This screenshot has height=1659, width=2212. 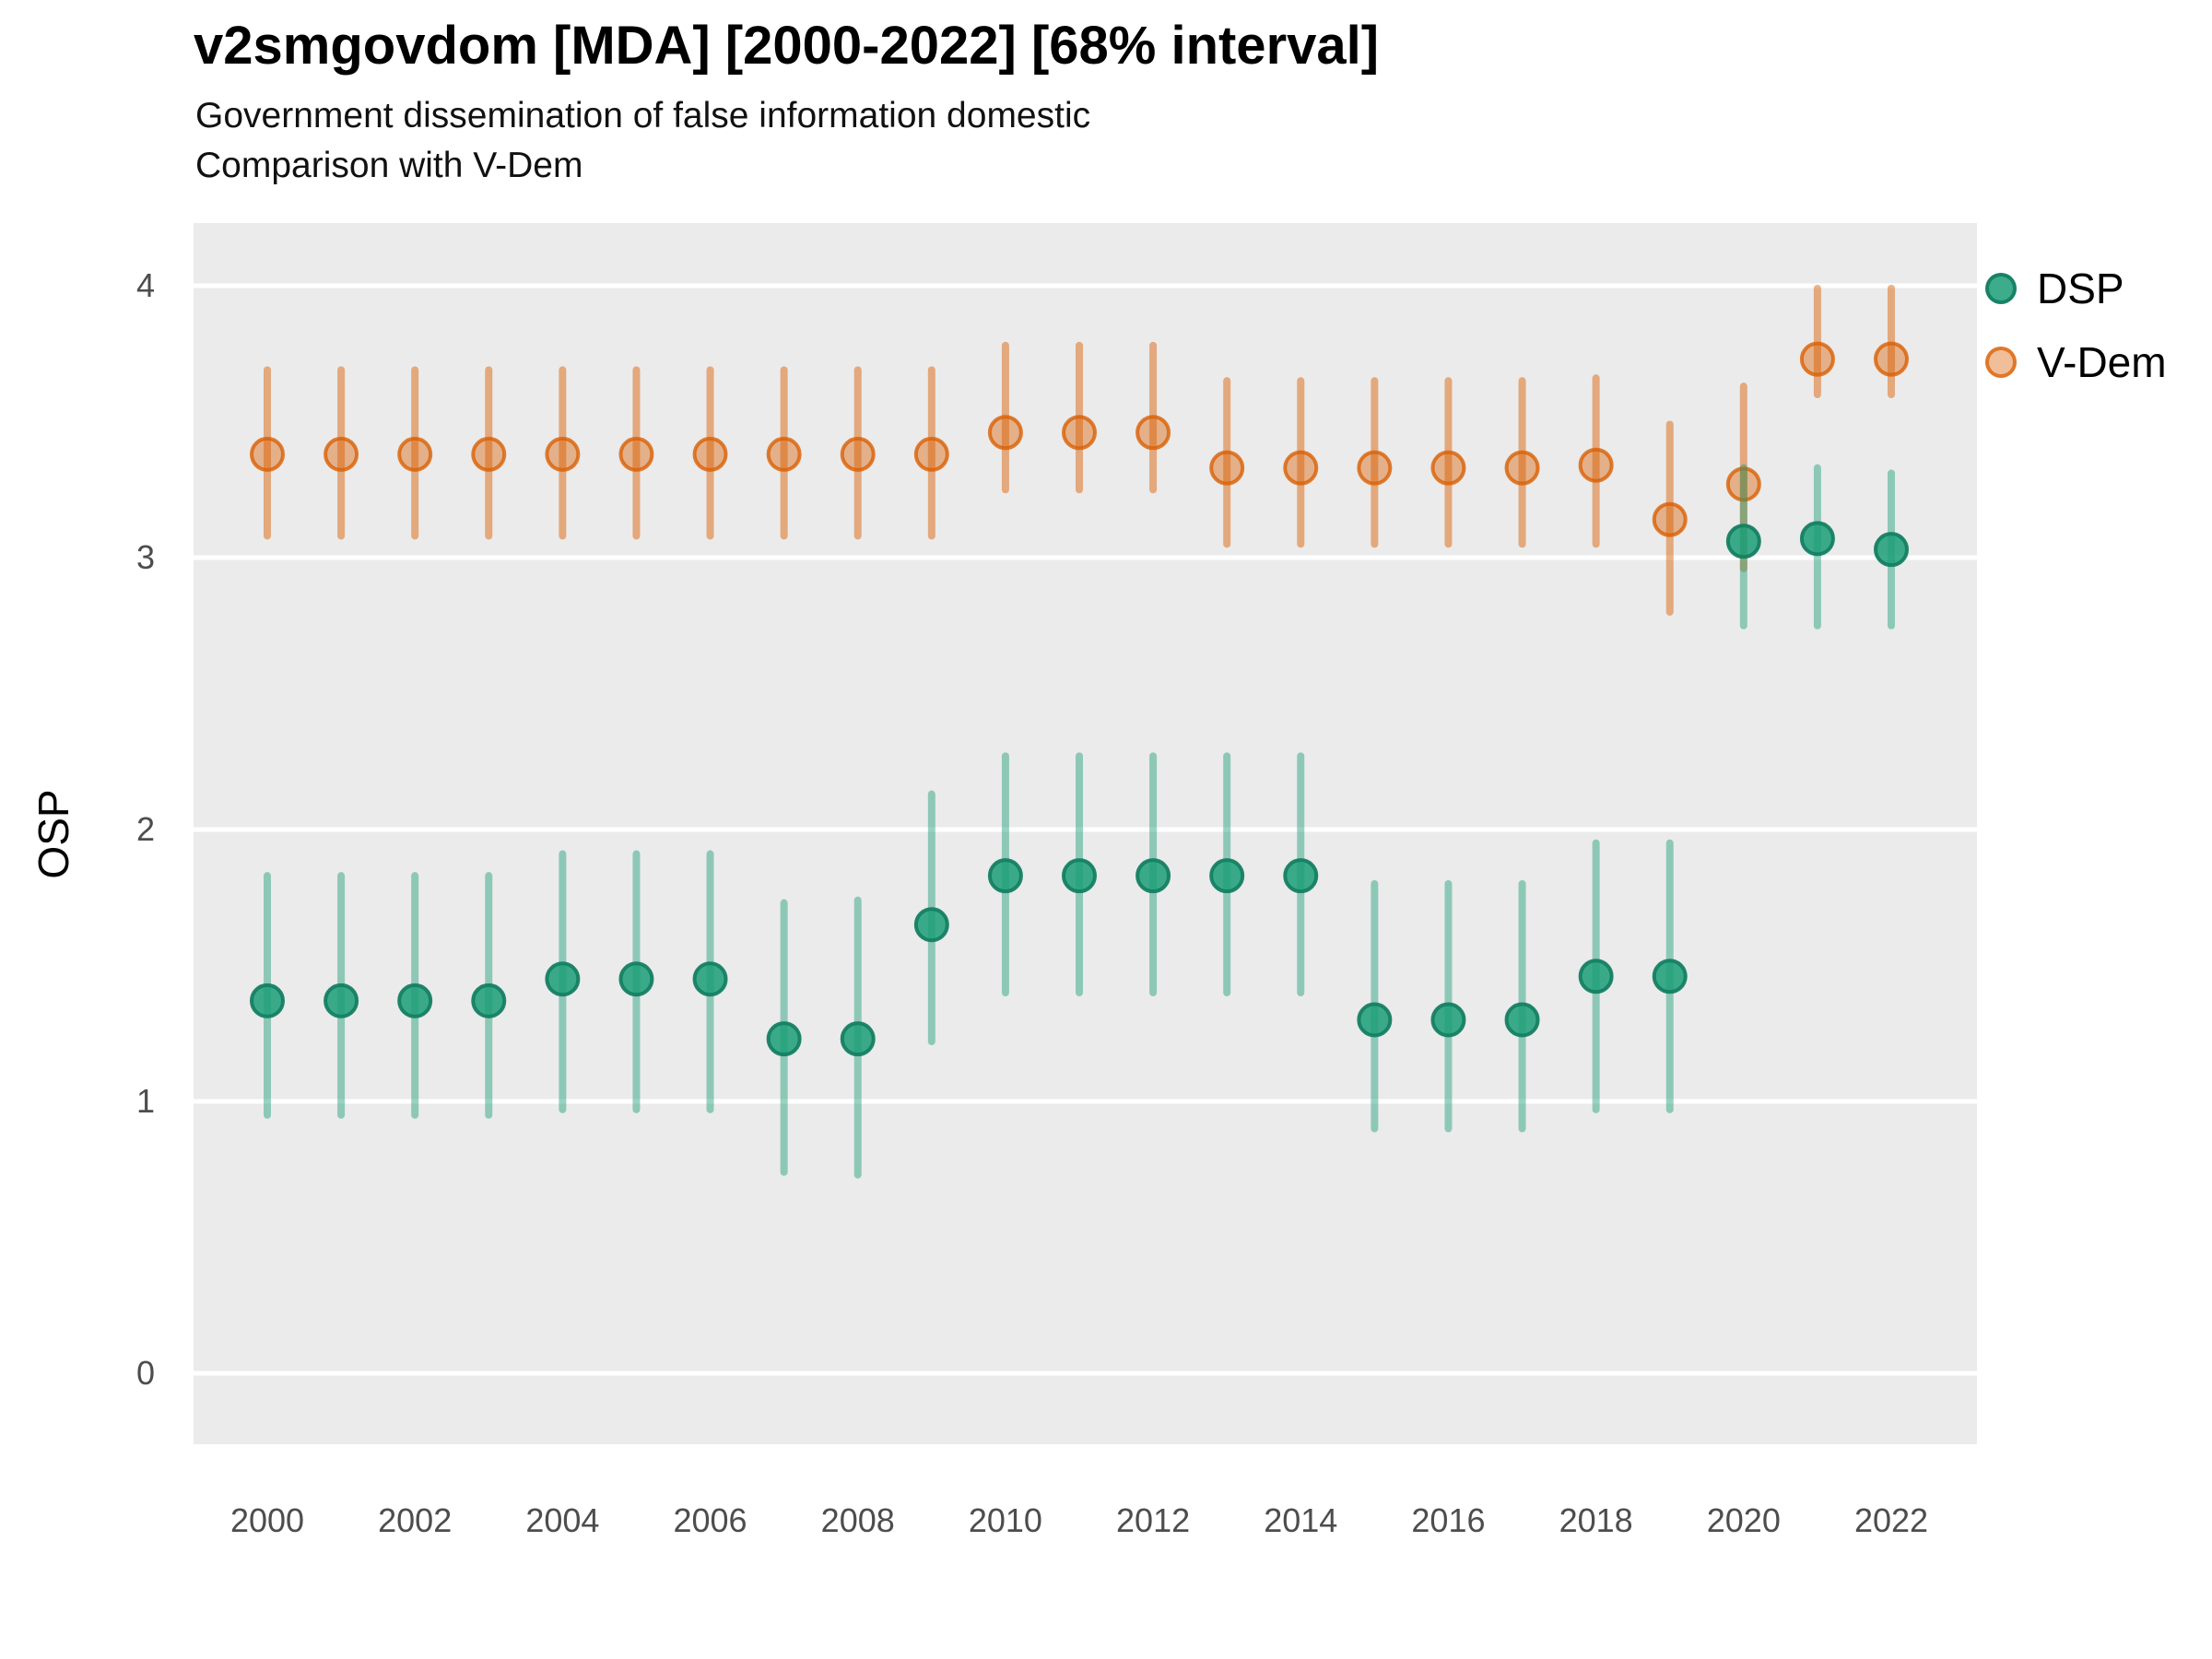 I want to click on point-vdem-2013, so click(x=1227, y=468).